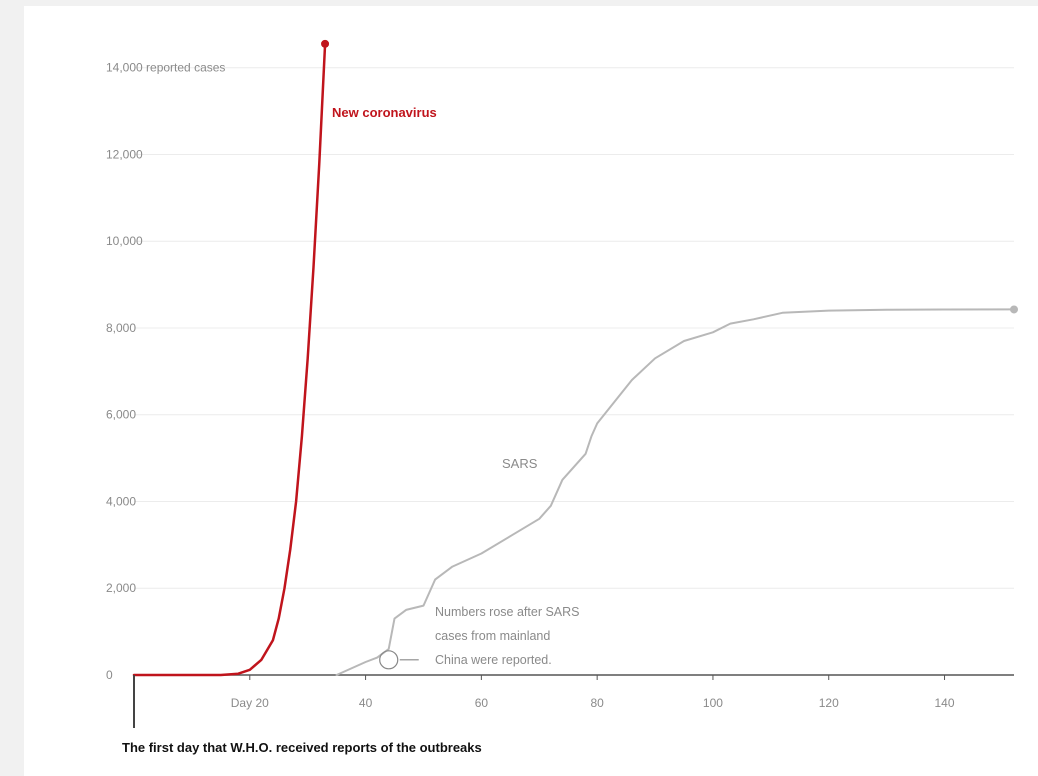 The image size is (1038, 776). I want to click on x-tick-label: 60, so click(482, 703).